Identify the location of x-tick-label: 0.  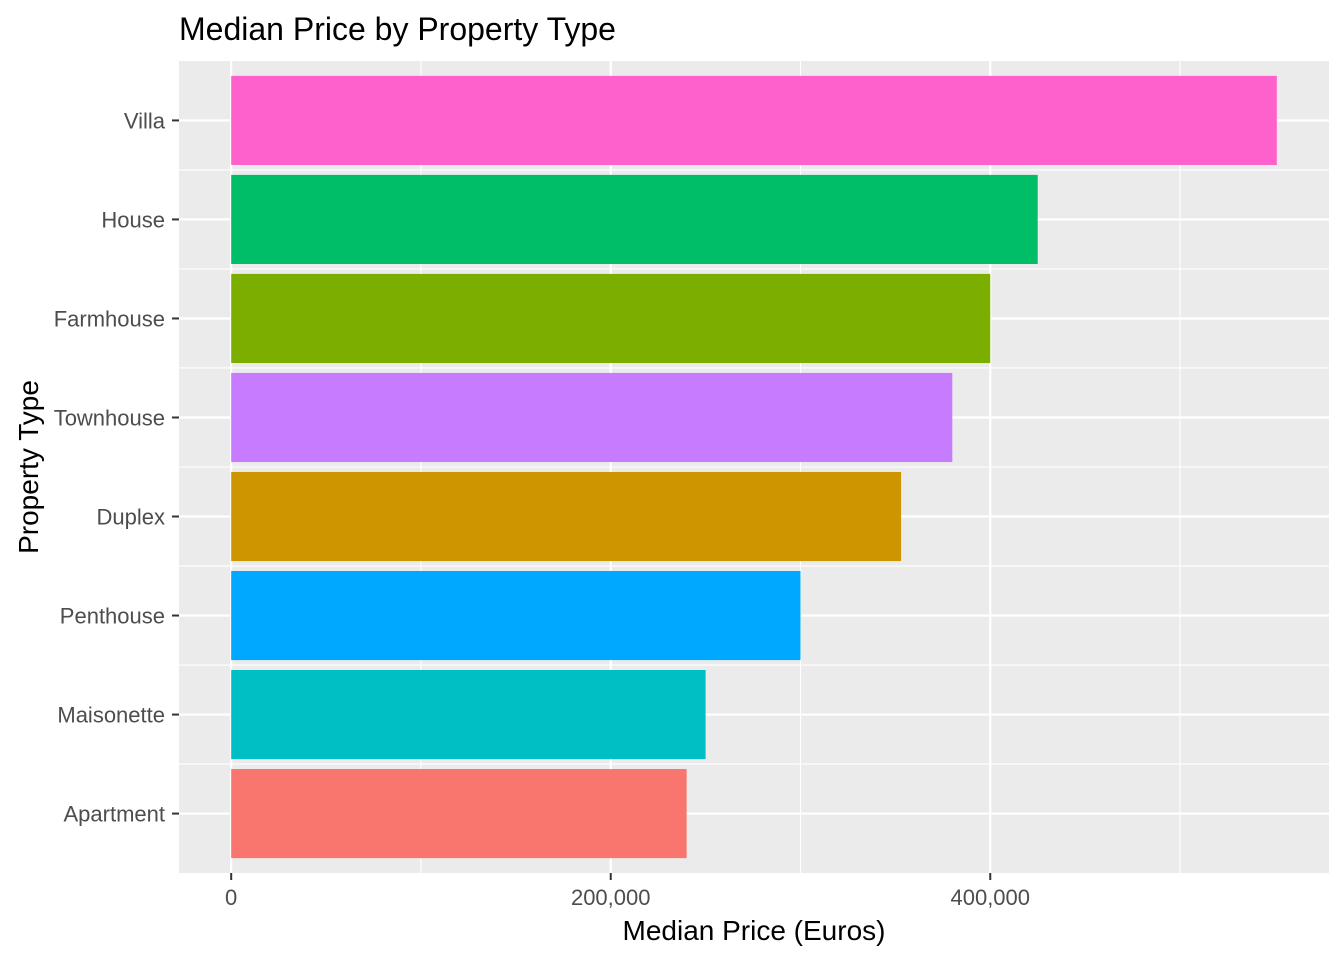
(231, 897).